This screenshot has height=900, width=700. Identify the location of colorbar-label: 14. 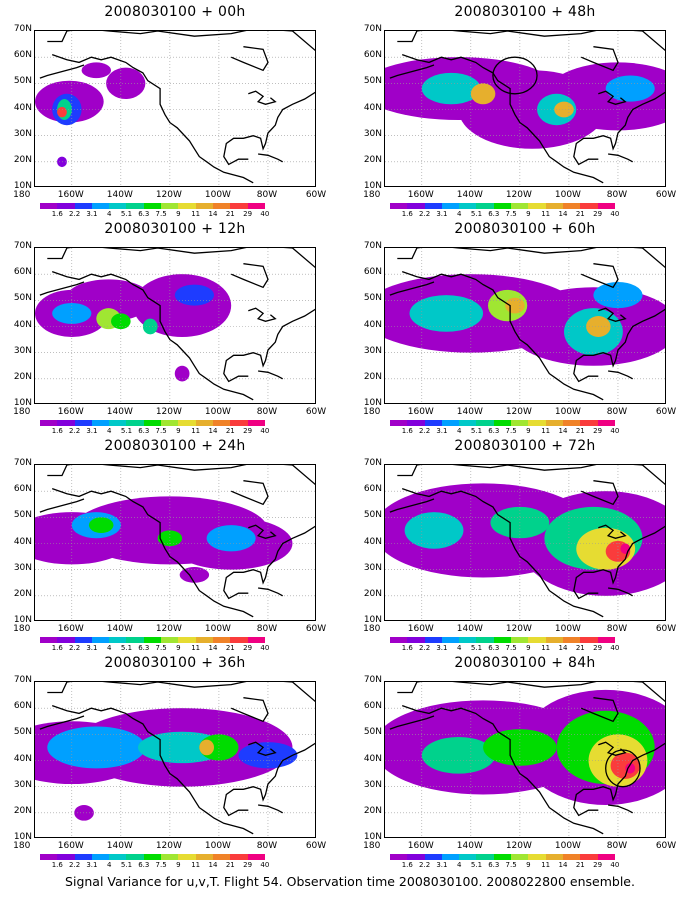
(563, 865).